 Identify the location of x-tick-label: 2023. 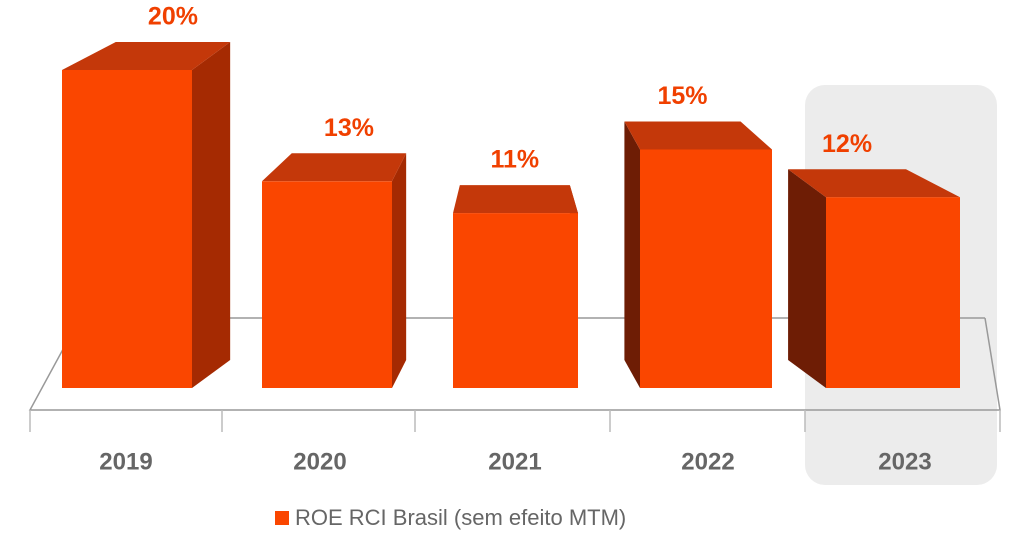
(904, 461).